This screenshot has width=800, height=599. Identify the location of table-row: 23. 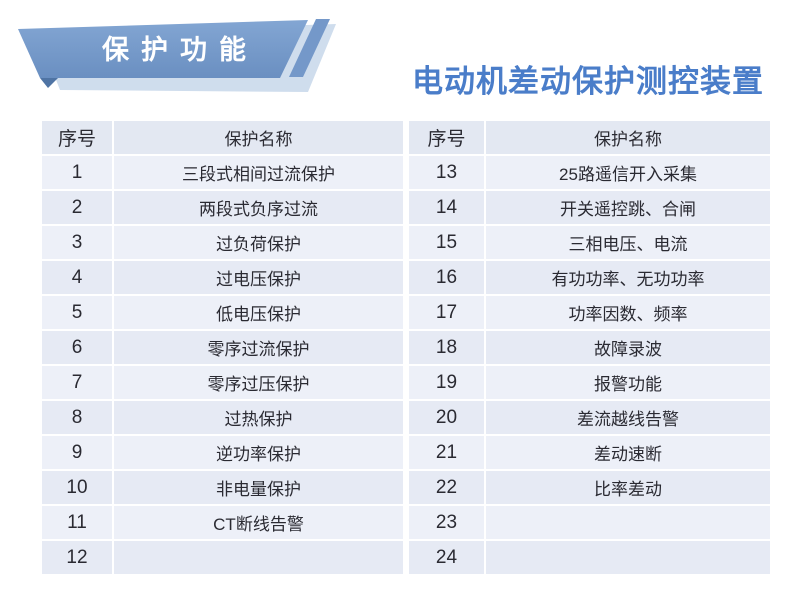
(589, 522).